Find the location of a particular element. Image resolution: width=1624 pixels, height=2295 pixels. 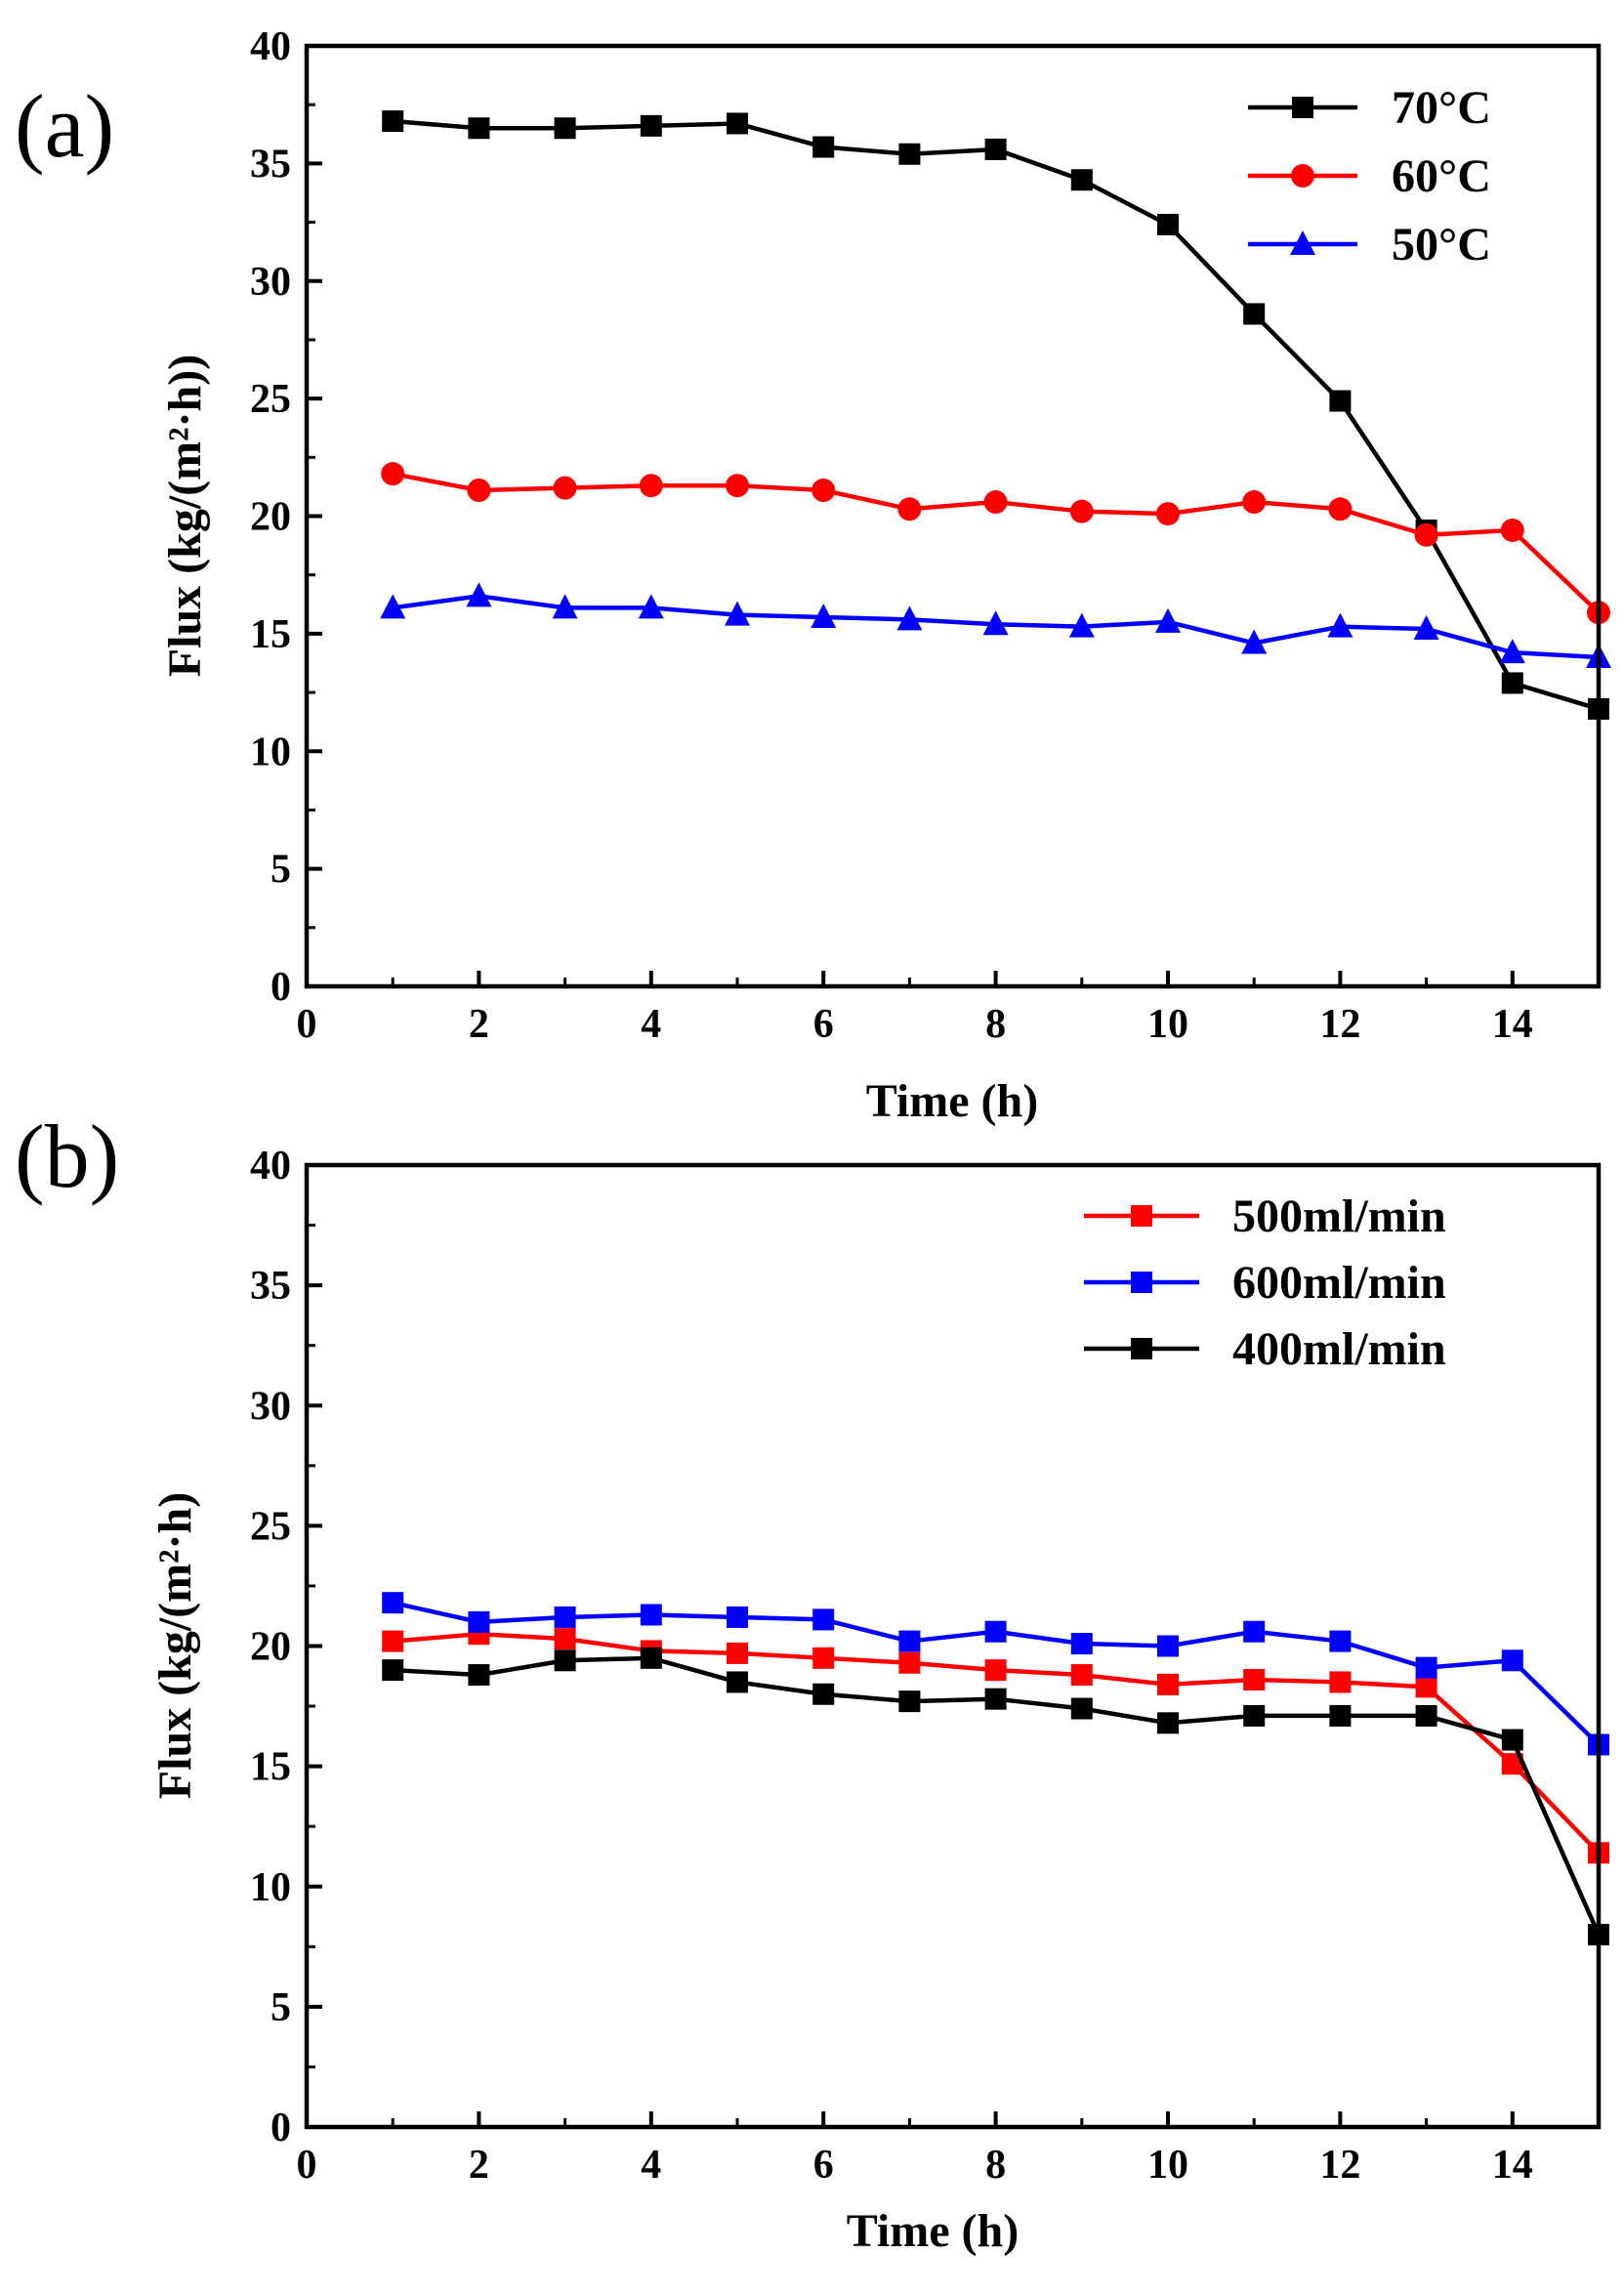

legend-a: 70°C 60°C 50°C is located at coordinates (1370, 176).